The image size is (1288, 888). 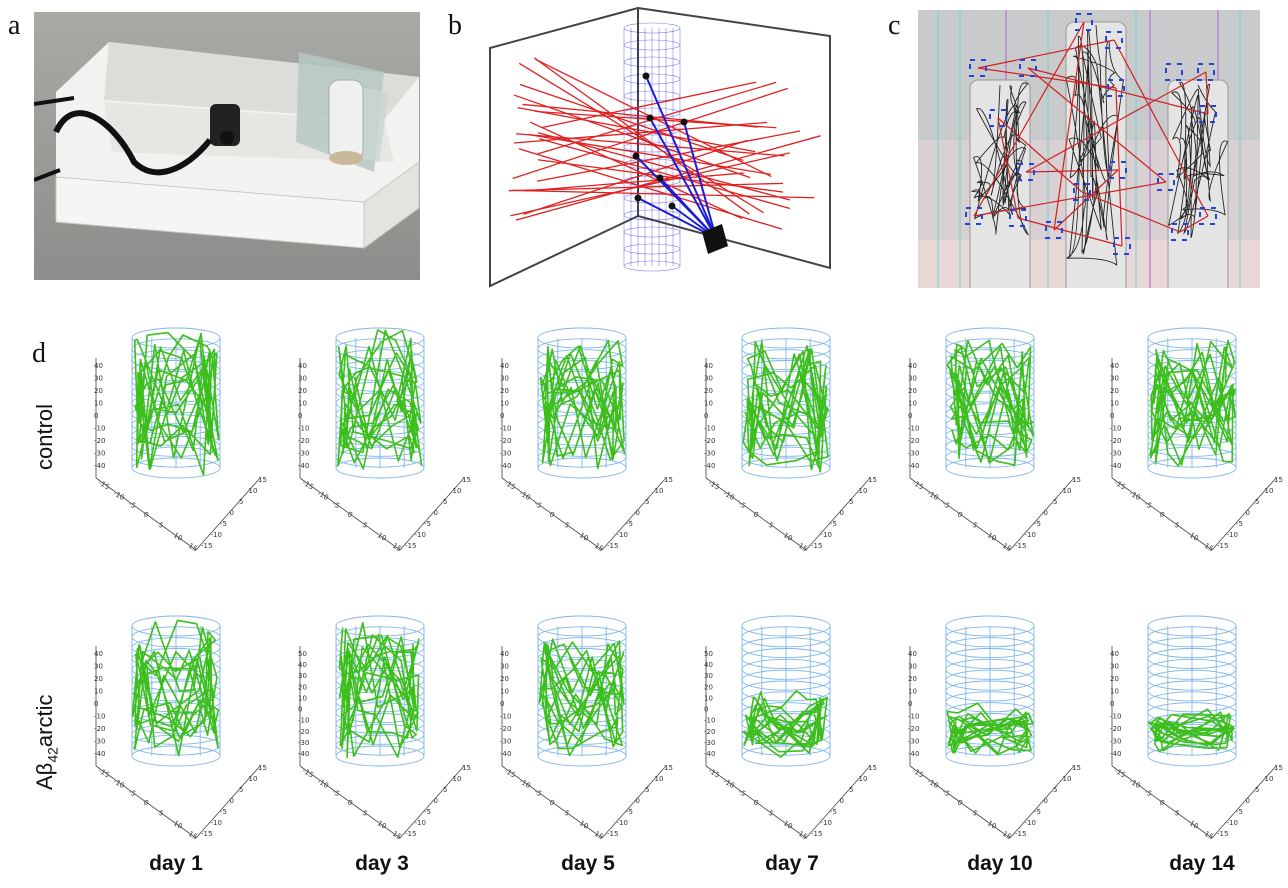 What do you see at coordinates (708, 654) in the screenshot?
I see `z-tick-label: 50` at bounding box center [708, 654].